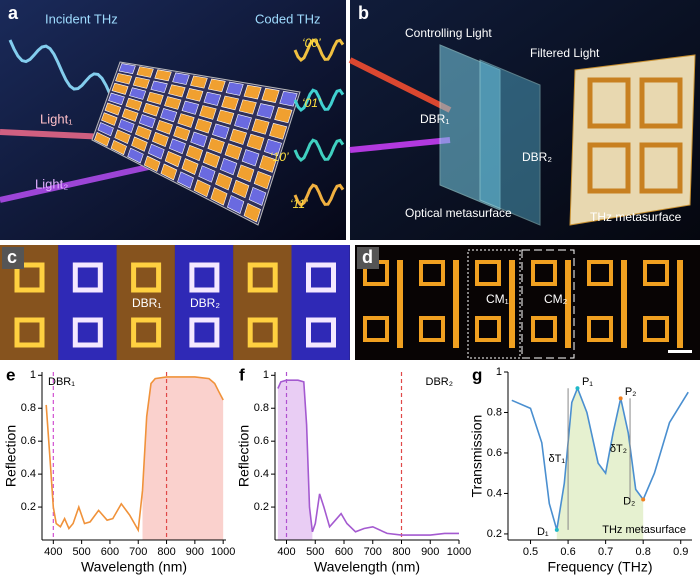 This screenshot has width=700, height=575. I want to click on label-box, so click(13, 258).